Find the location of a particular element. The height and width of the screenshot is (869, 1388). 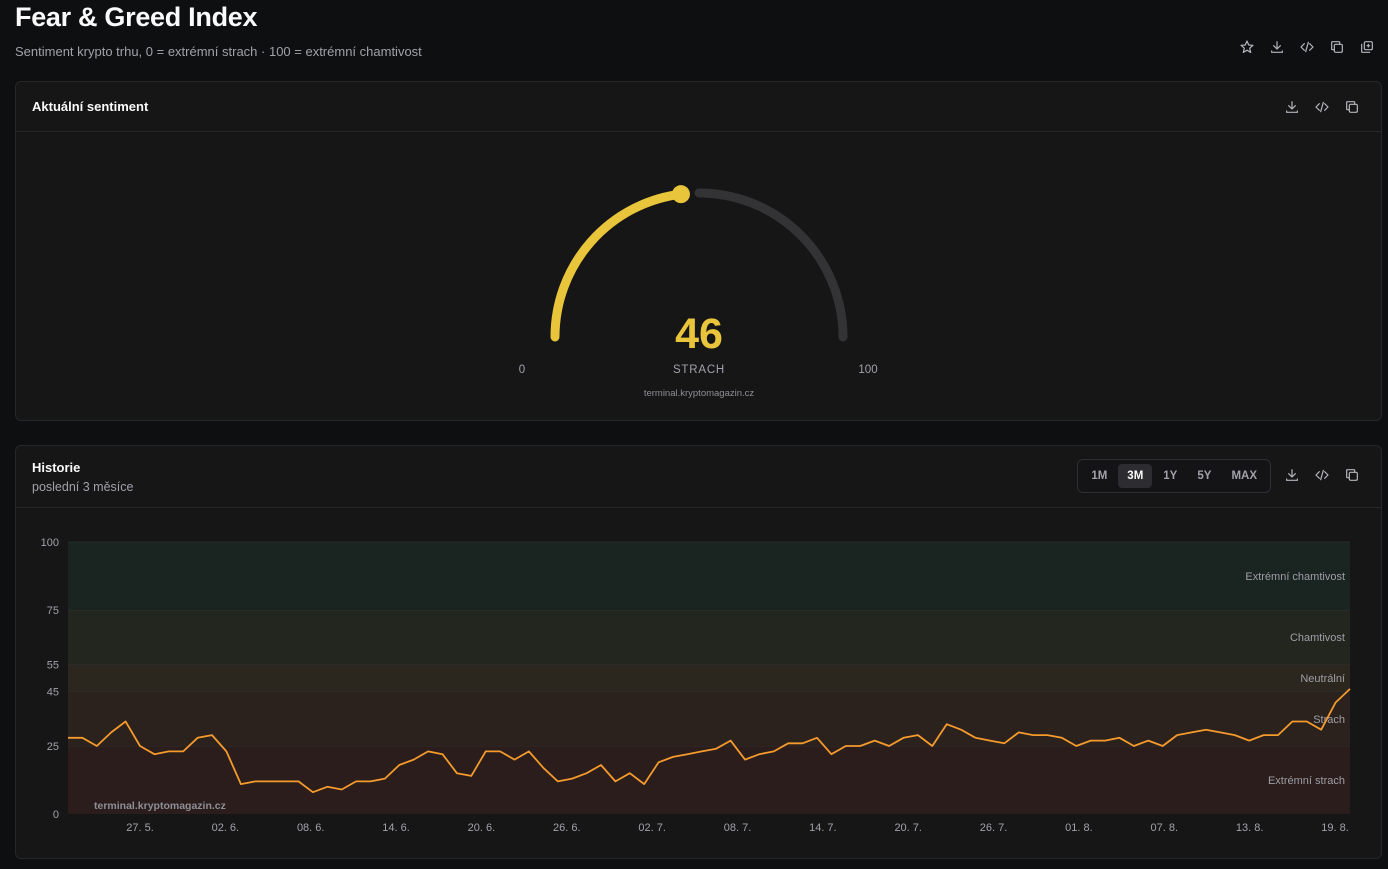

x-tick-label: 20. 7. is located at coordinates (908, 828).